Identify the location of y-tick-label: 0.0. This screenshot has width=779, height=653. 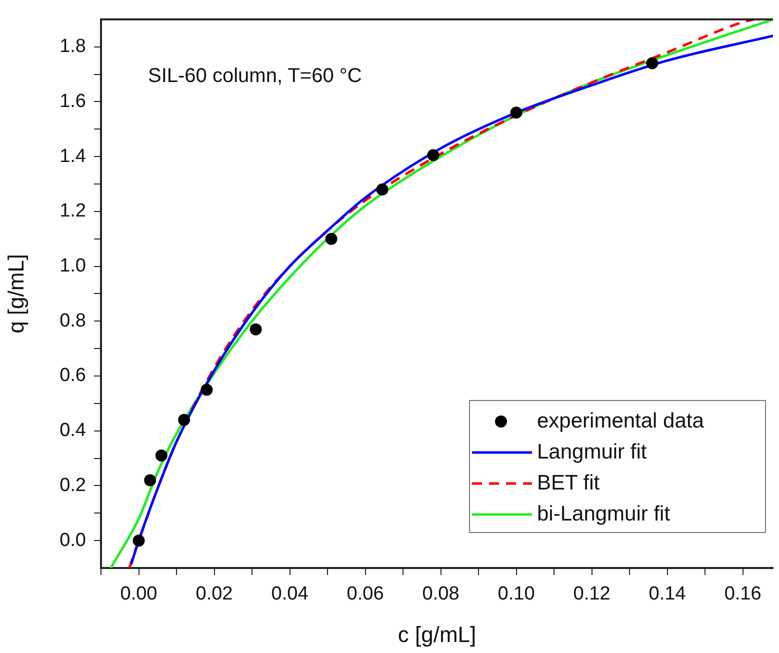
(73, 540).